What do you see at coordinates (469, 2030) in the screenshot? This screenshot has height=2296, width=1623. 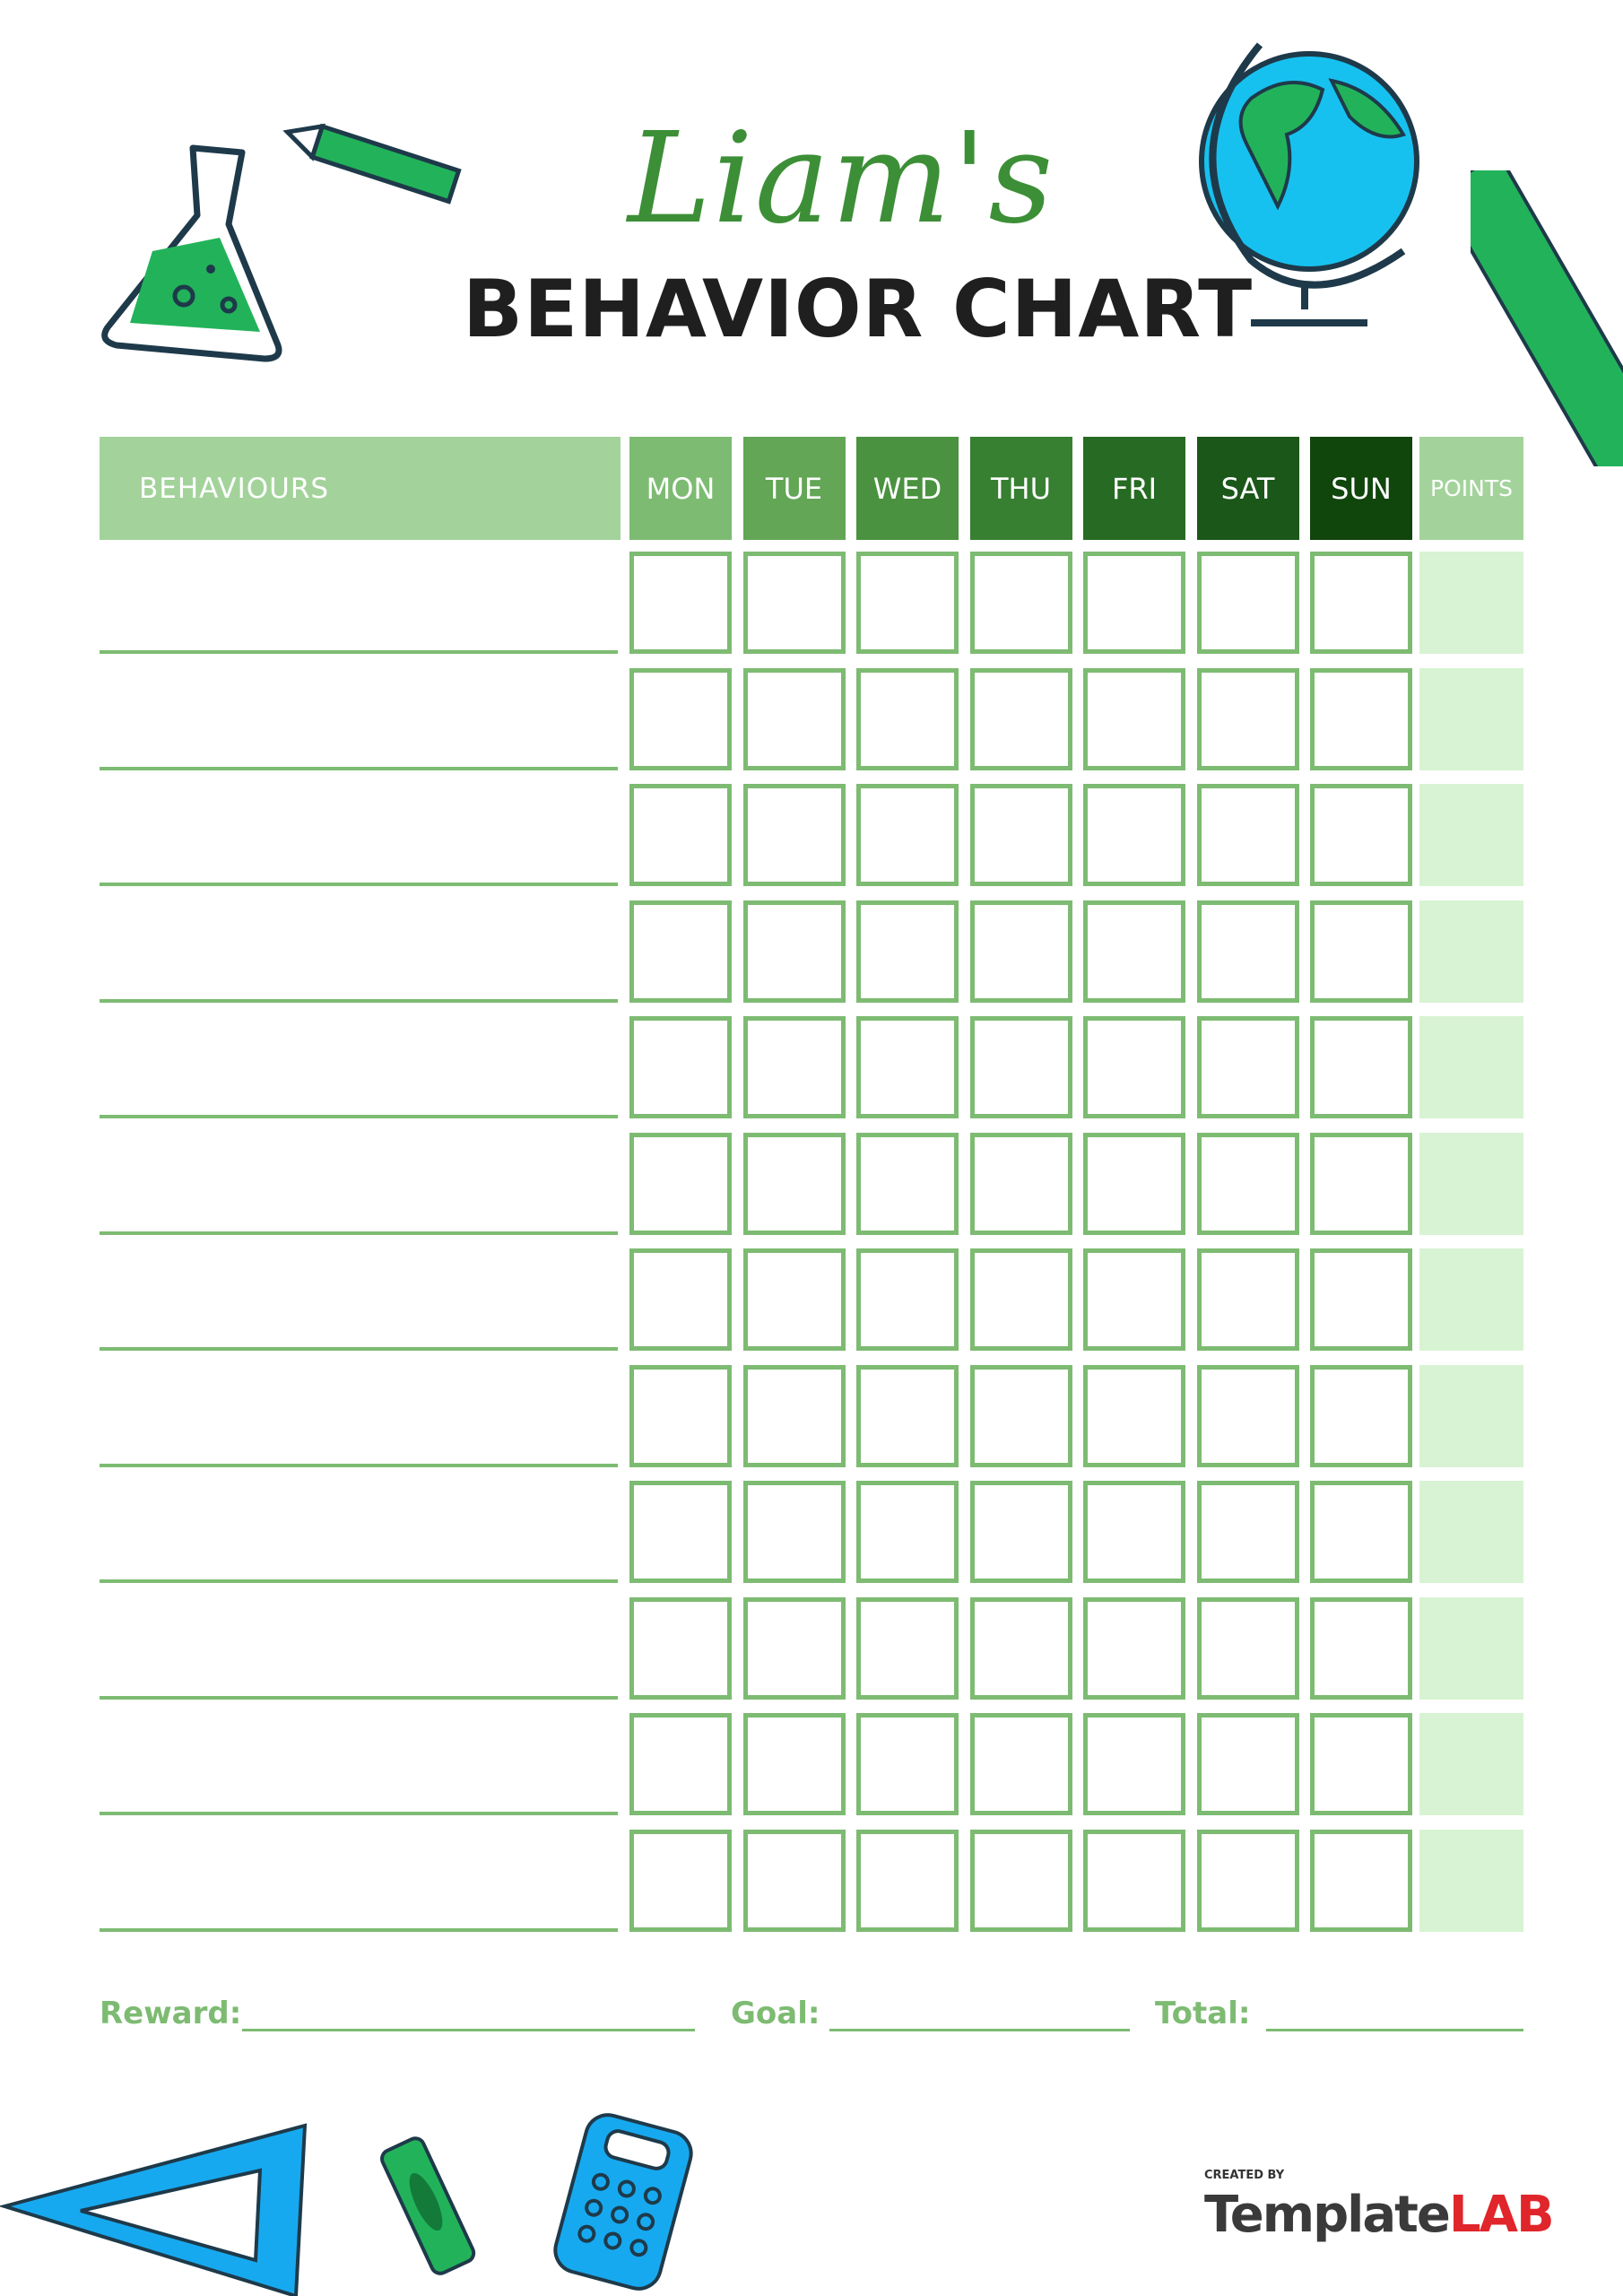 I see `reward-field` at bounding box center [469, 2030].